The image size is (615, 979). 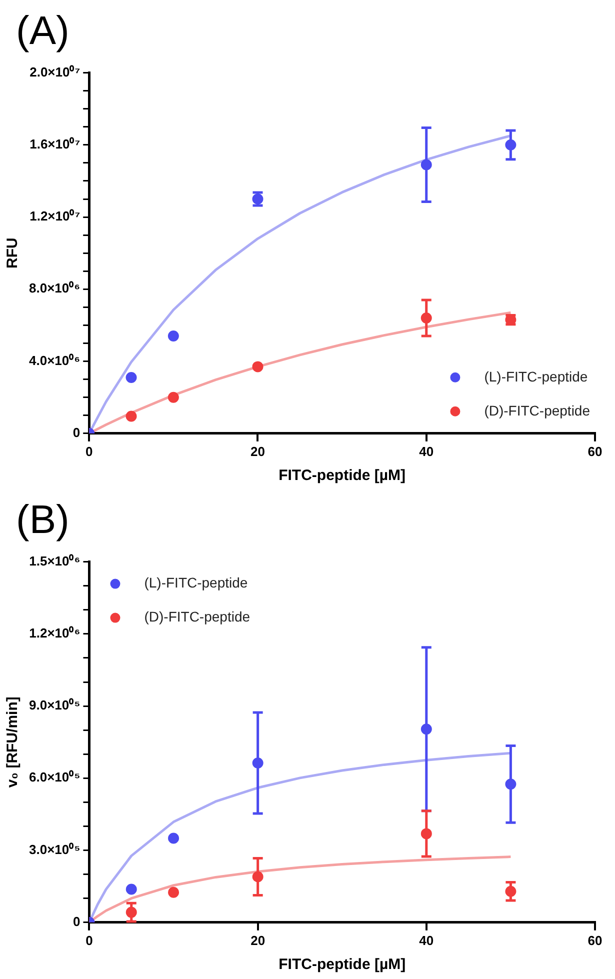 What do you see at coordinates (54, 360) in the screenshot?
I see `y-tick-label: 4.0×10⁰⁶` at bounding box center [54, 360].